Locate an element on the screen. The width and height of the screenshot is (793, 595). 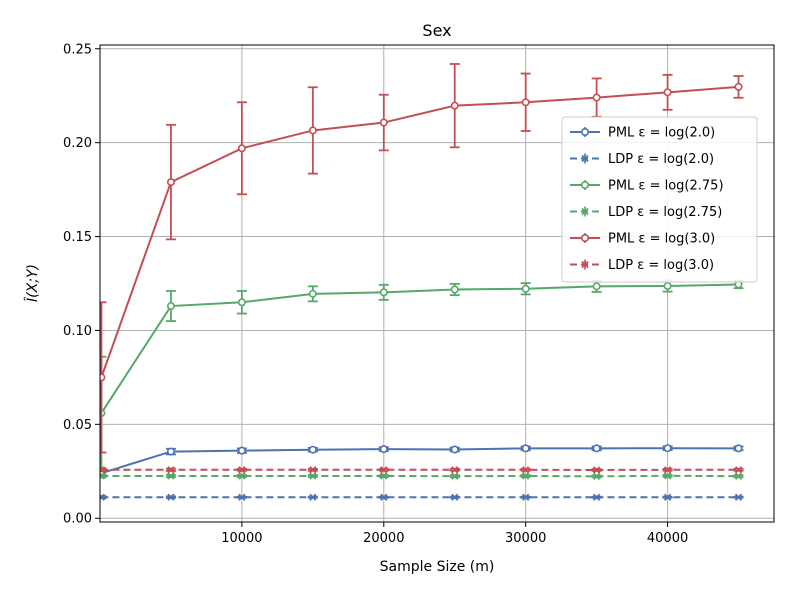
legend-box is located at coordinates (659, 199).